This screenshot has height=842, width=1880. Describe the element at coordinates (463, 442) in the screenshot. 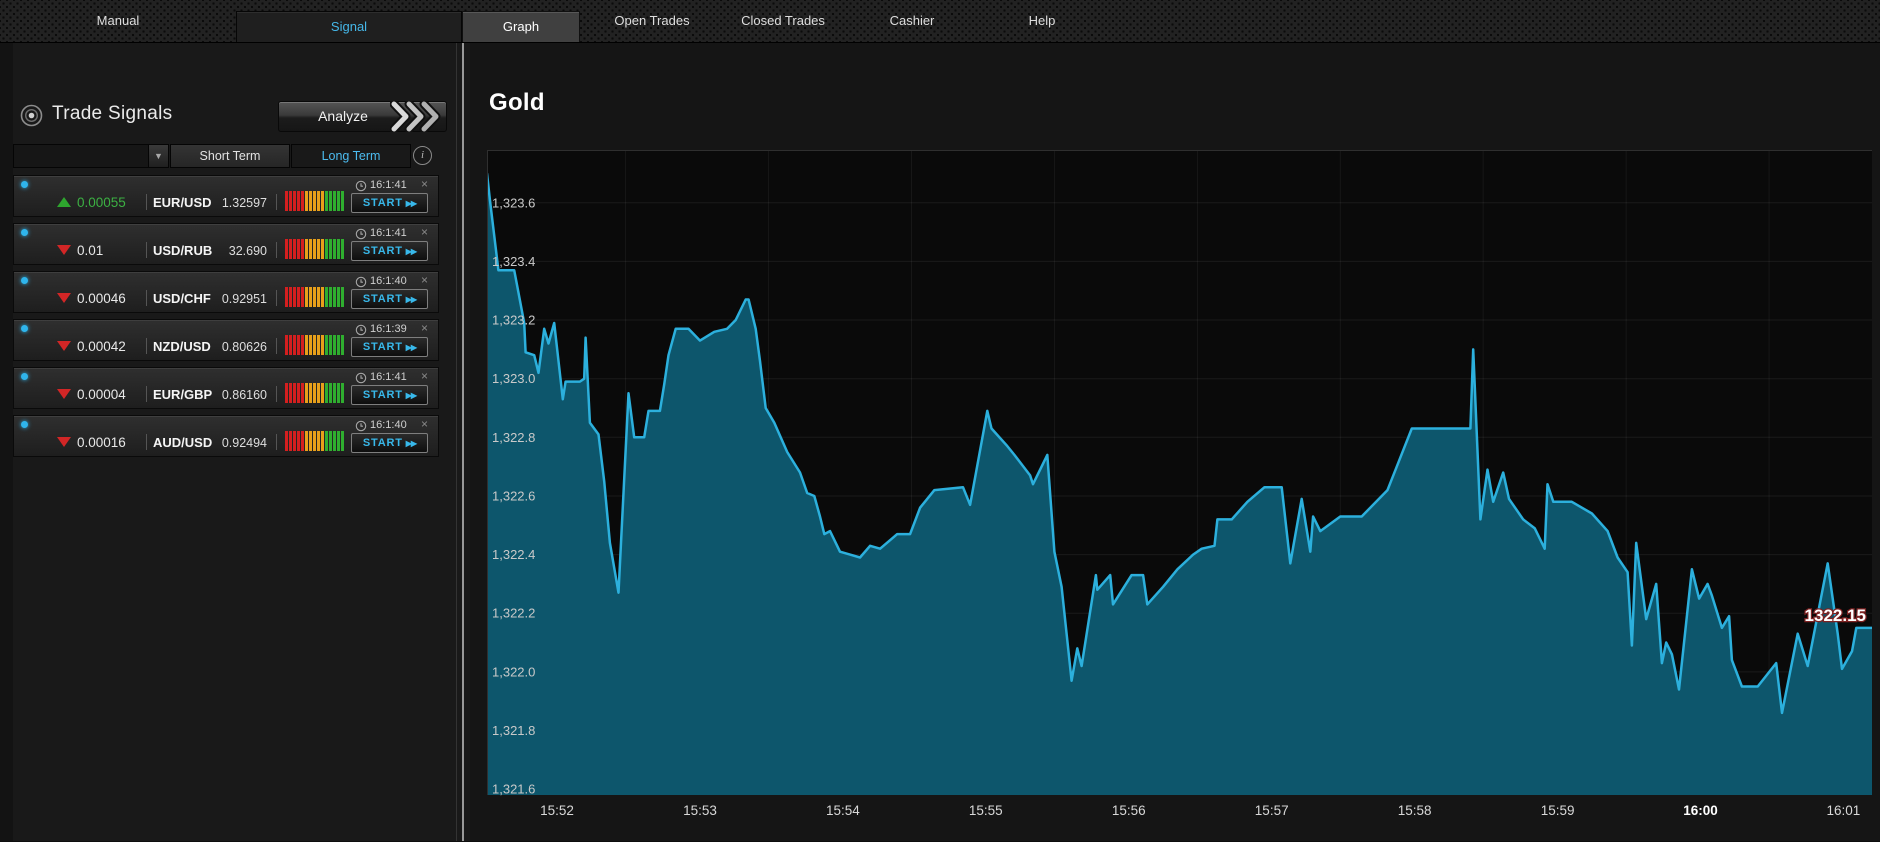

I see `scrollbar-thumb` at that location.